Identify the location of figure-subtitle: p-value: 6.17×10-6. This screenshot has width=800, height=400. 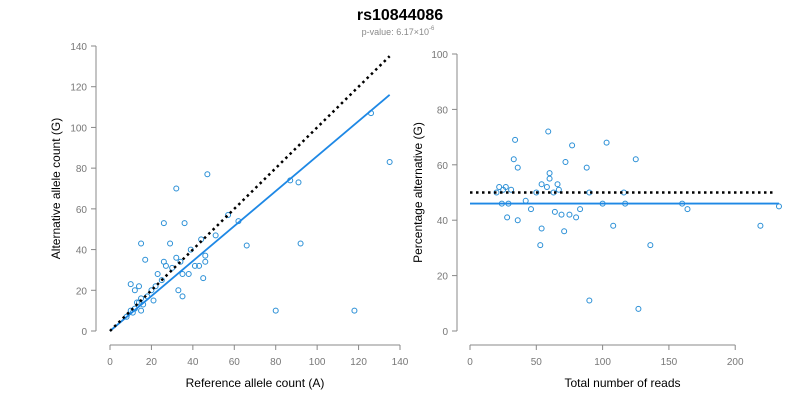
(398, 31).